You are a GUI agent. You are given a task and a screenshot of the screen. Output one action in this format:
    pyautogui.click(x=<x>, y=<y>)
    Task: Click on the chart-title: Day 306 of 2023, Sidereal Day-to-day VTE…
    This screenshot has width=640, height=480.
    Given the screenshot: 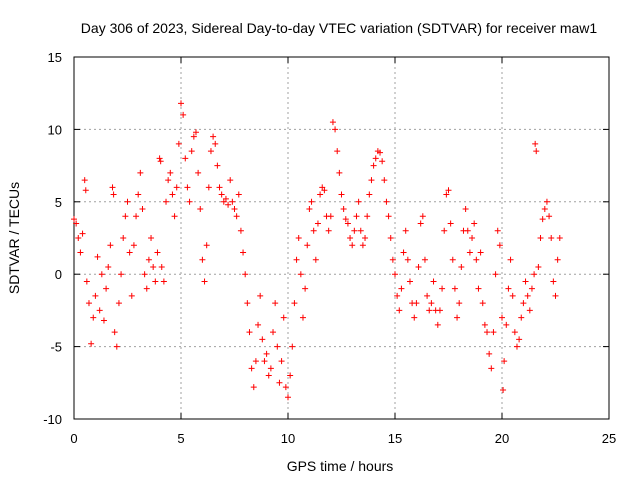 What is the action you would take?
    pyautogui.click(x=339, y=28)
    